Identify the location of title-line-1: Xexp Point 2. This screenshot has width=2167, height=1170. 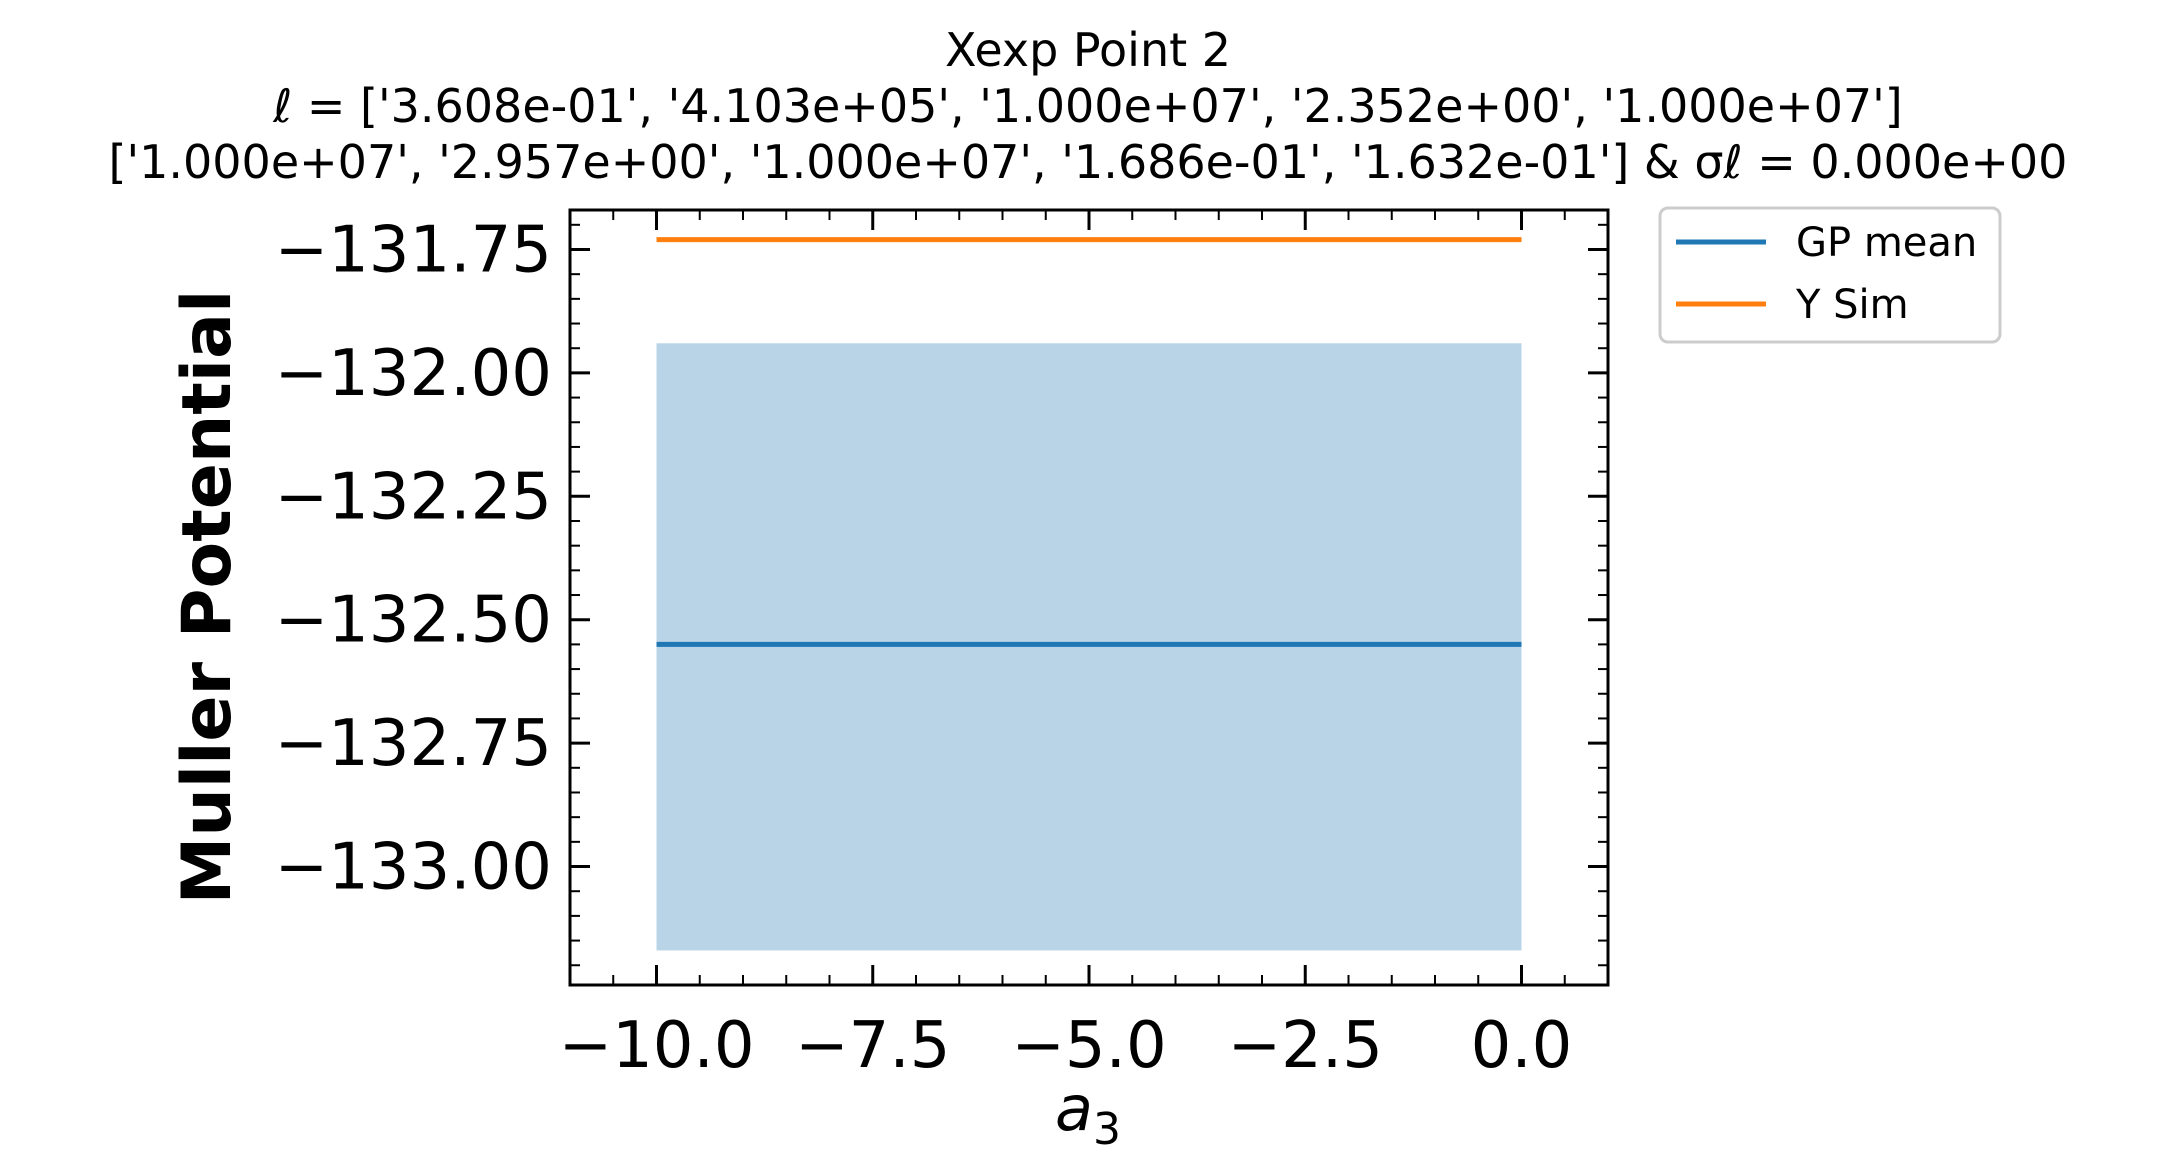
(1088, 50).